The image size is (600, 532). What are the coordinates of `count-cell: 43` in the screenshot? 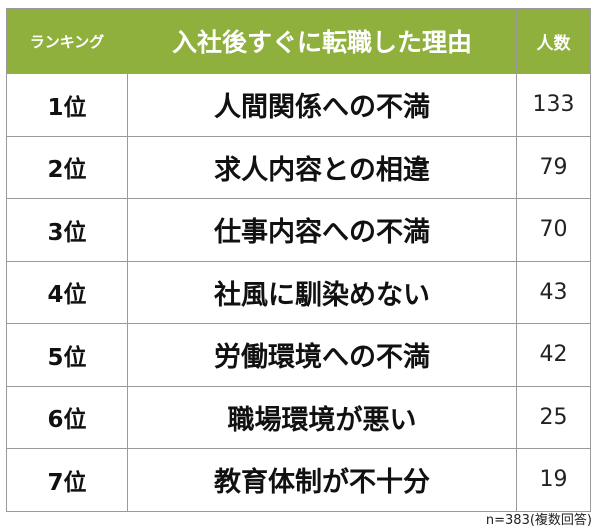 It's located at (553, 292).